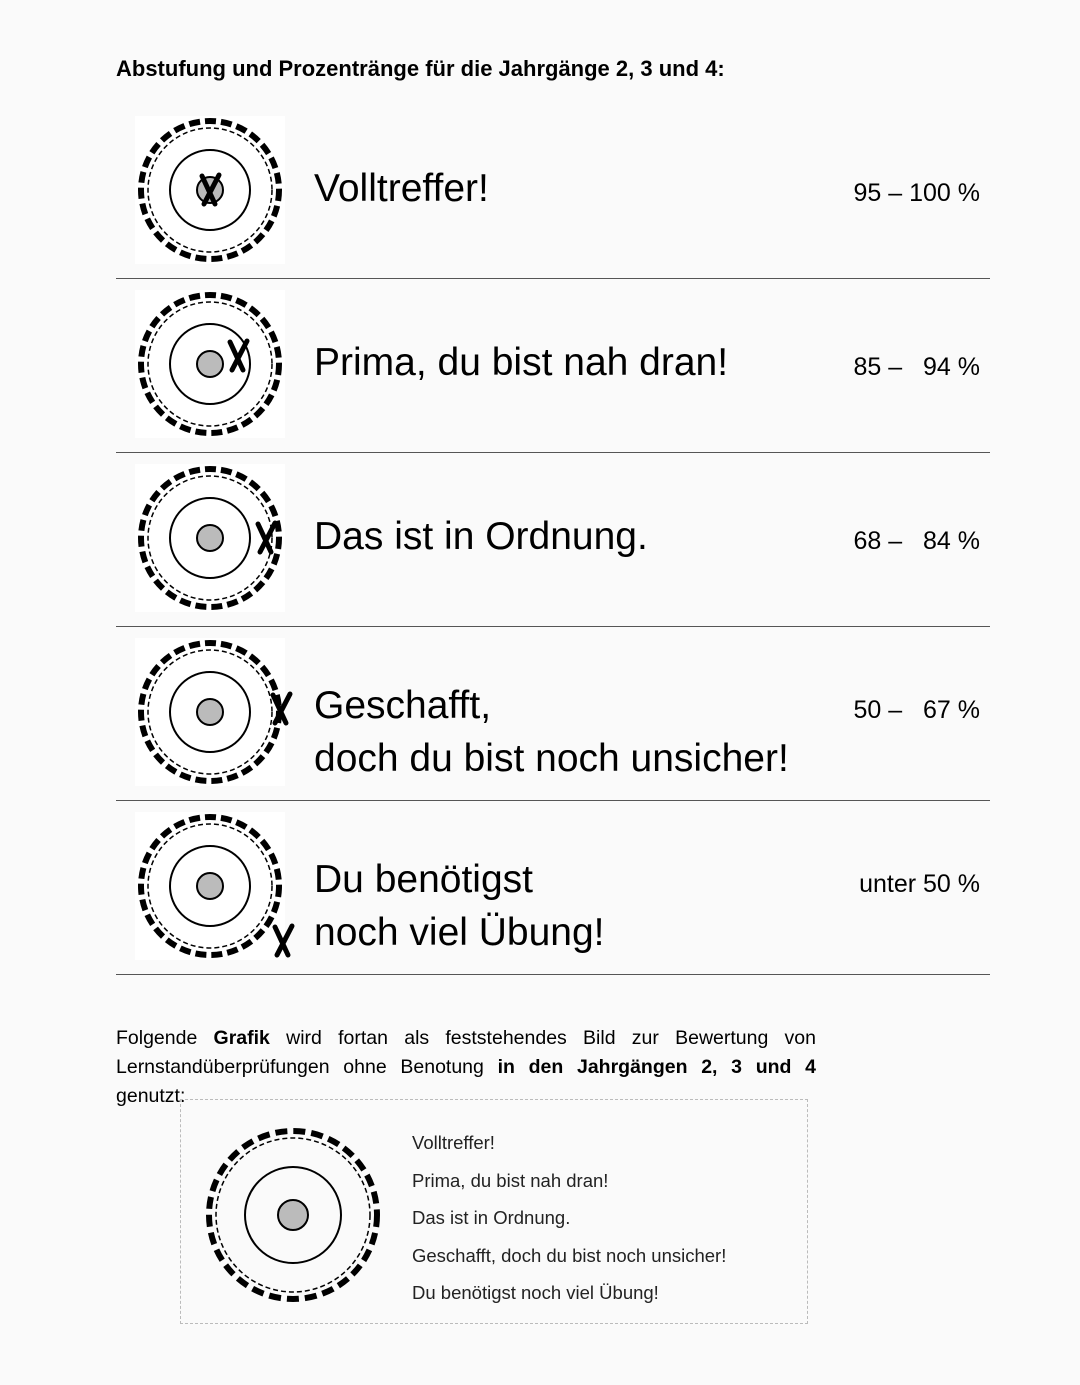  What do you see at coordinates (551, 732) in the screenshot?
I see `rating-title: Geschafft, doch du bist noch unsicher!` at bounding box center [551, 732].